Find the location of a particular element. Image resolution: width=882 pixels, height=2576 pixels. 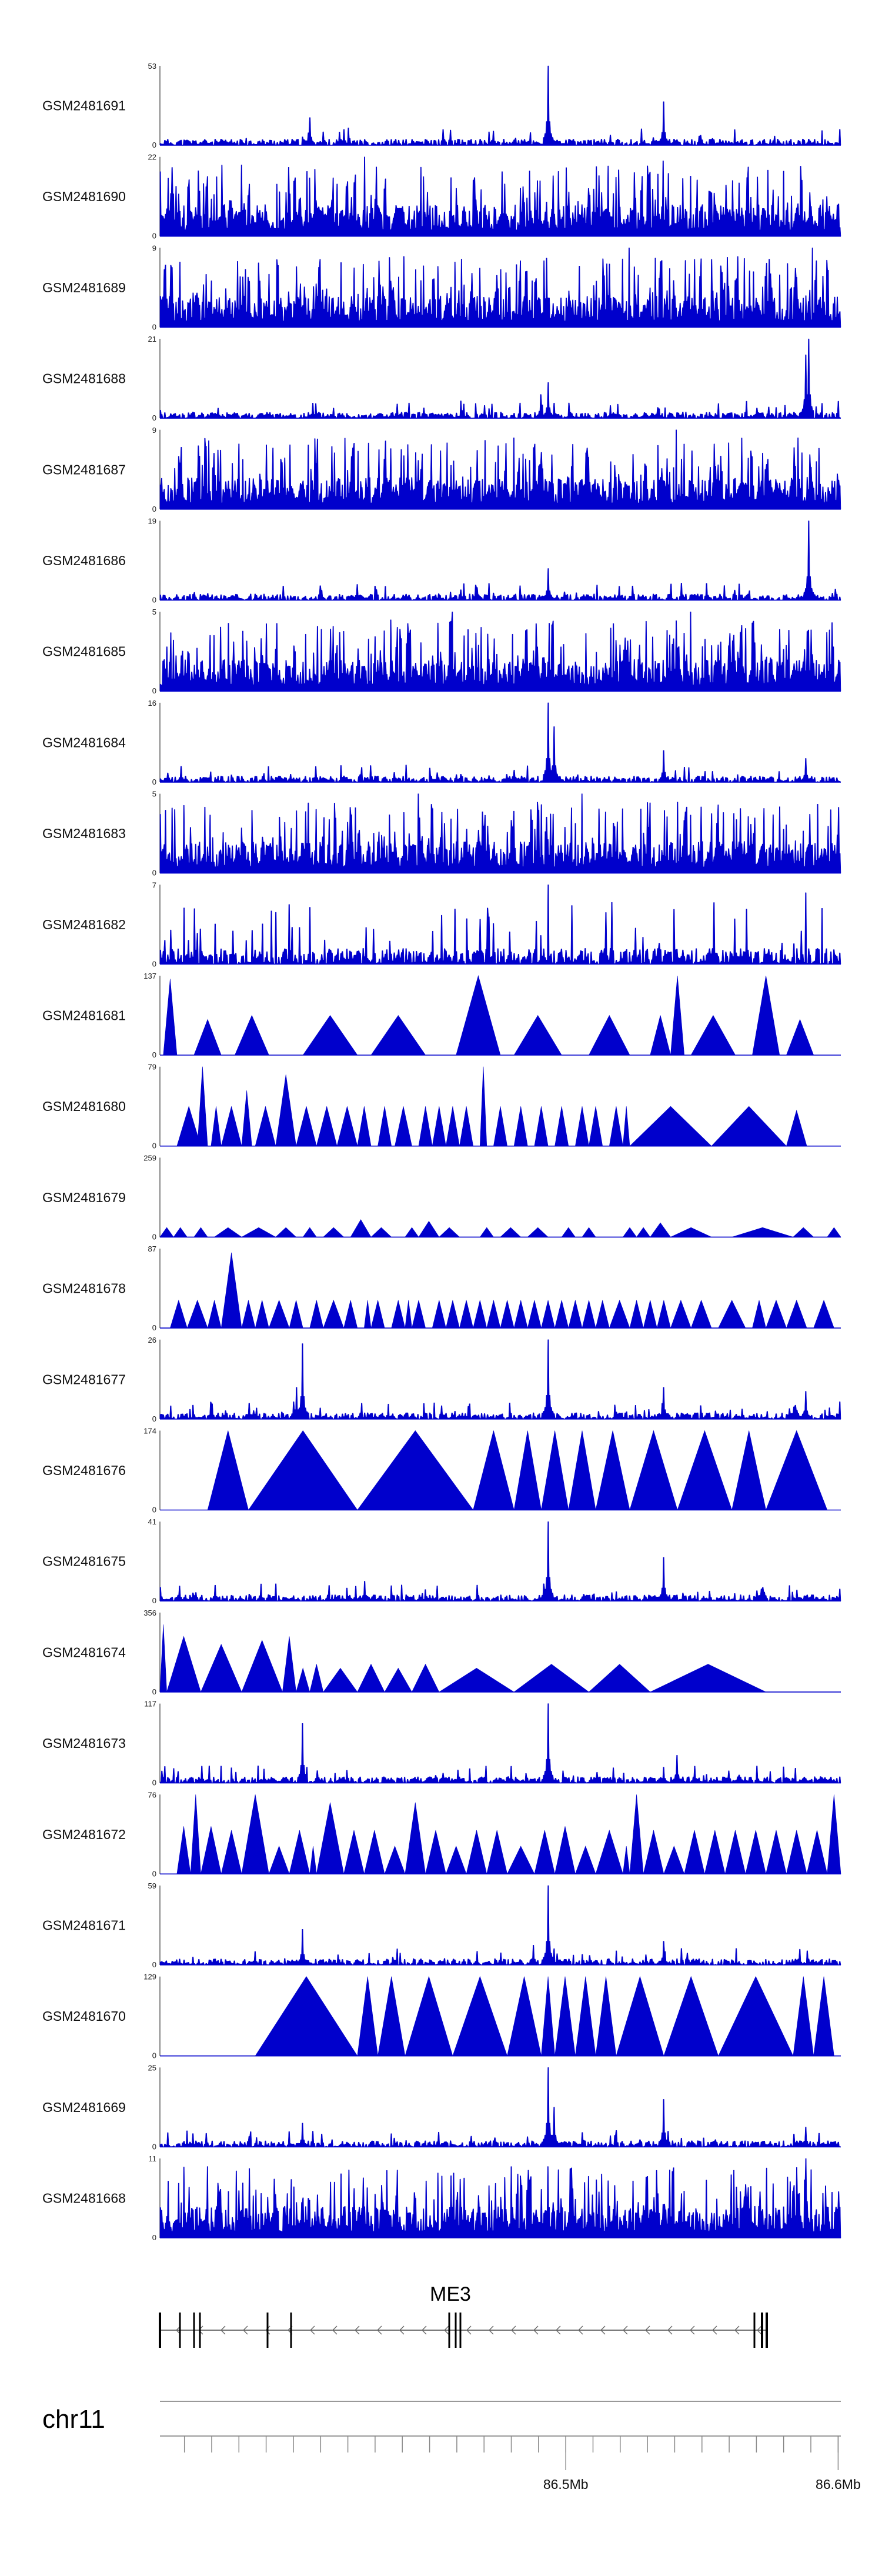

track-GSM2481680: GSM2481680 79 0 is located at coordinates (441, 1106).